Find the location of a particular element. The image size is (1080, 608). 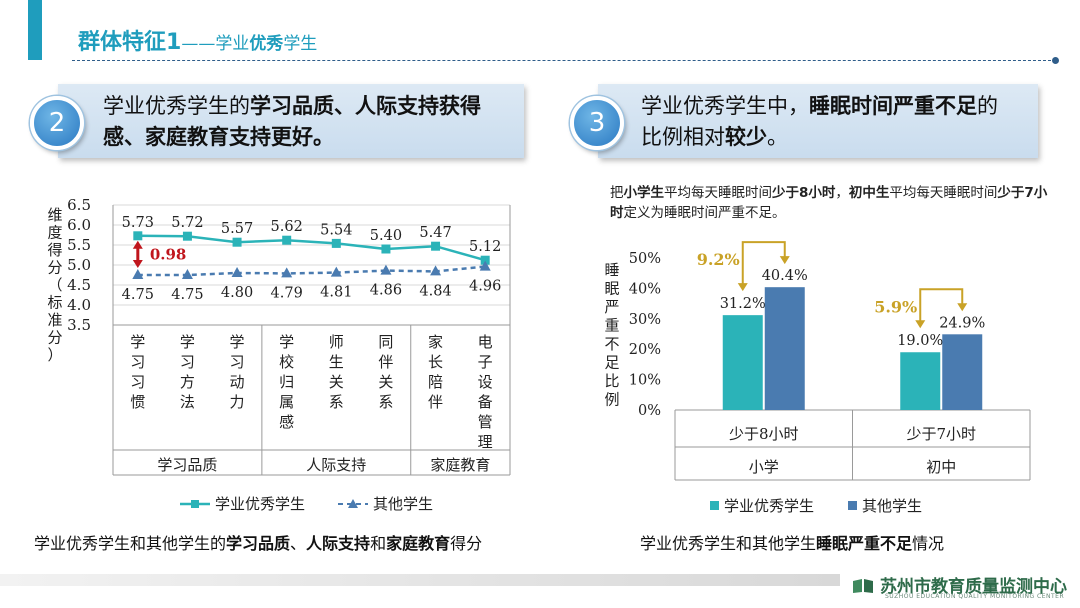

y-axis-label: 眠 is located at coordinates (611, 289).